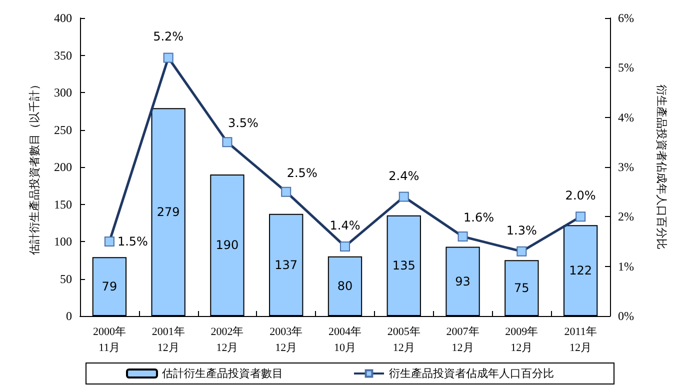  Describe the element at coordinates (168, 340) in the screenshot. I see `x-tick-label: 2001年 12月` at that location.